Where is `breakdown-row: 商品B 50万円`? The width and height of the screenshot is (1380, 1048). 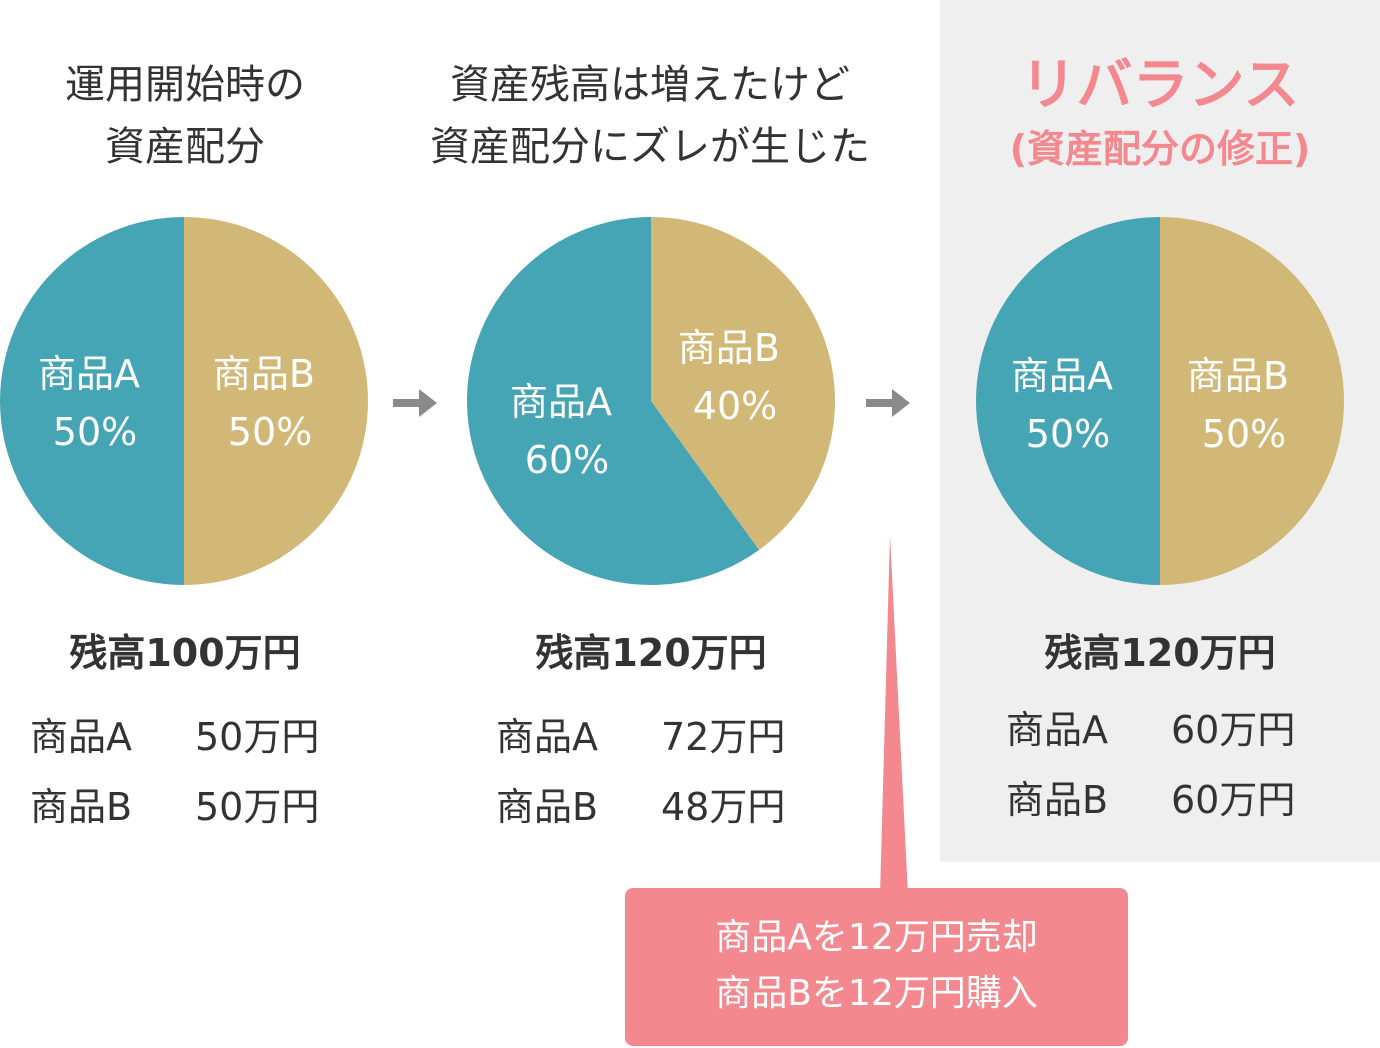
breakdown-row: 商品B 50万円 is located at coordinates (175, 807).